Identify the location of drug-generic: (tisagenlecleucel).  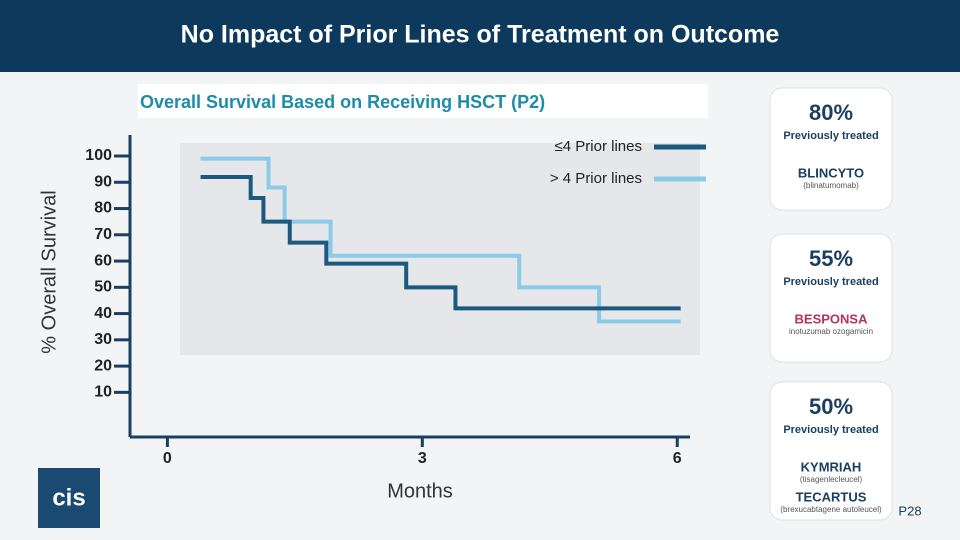
(831, 479).